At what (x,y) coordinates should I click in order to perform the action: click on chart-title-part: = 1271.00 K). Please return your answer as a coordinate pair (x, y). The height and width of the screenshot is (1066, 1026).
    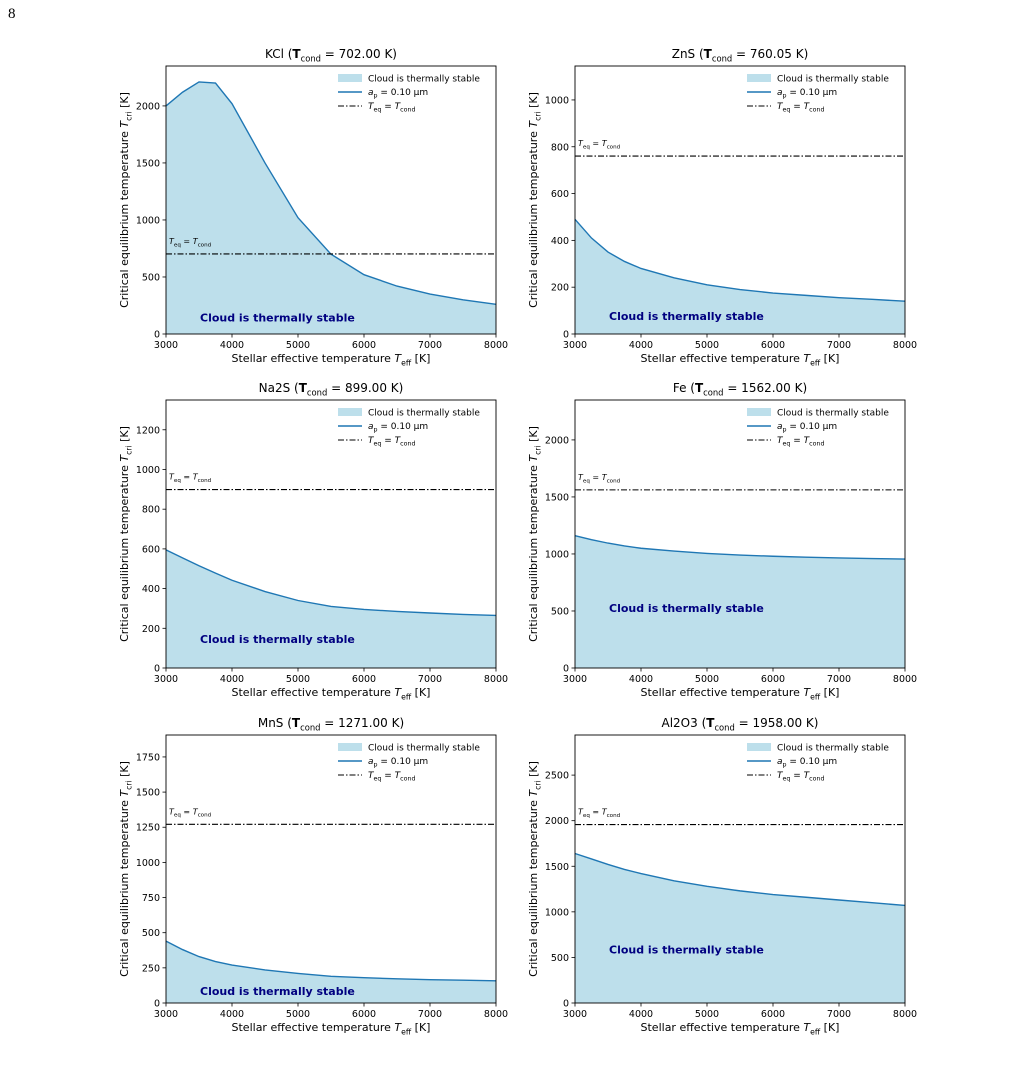
    Looking at the image, I should click on (362, 723).